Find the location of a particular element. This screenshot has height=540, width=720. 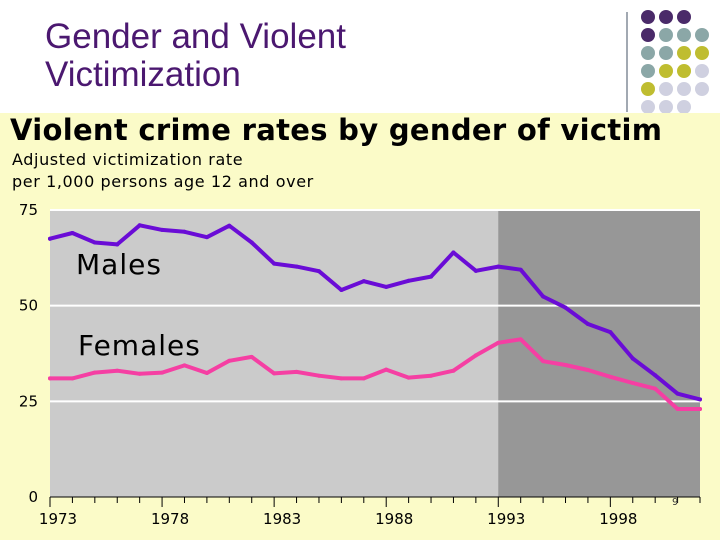

x-tick-label: 1998 is located at coordinates (618, 519).